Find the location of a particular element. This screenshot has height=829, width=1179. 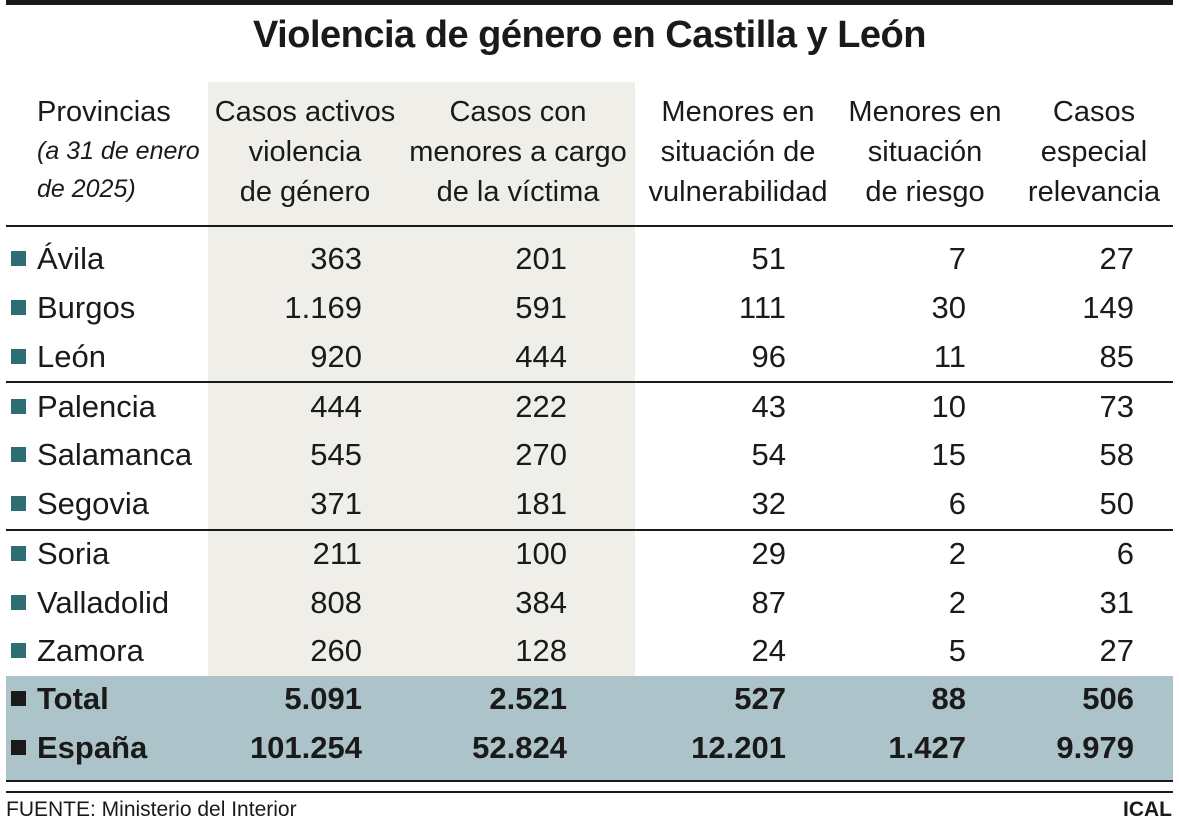

table-cell: 211 is located at coordinates (337, 553).